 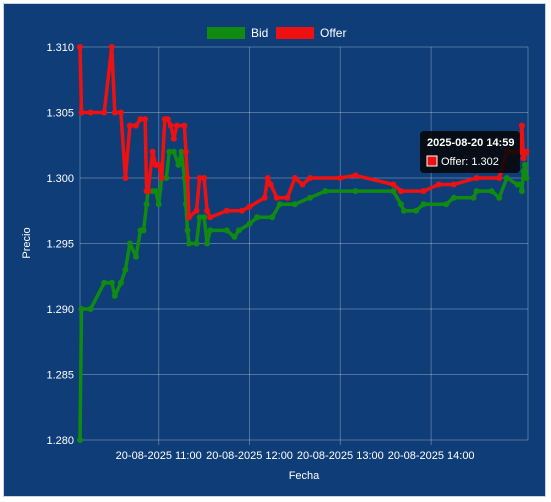 What do you see at coordinates (333, 33) in the screenshot?
I see `legend-label-offer: Offer` at bounding box center [333, 33].